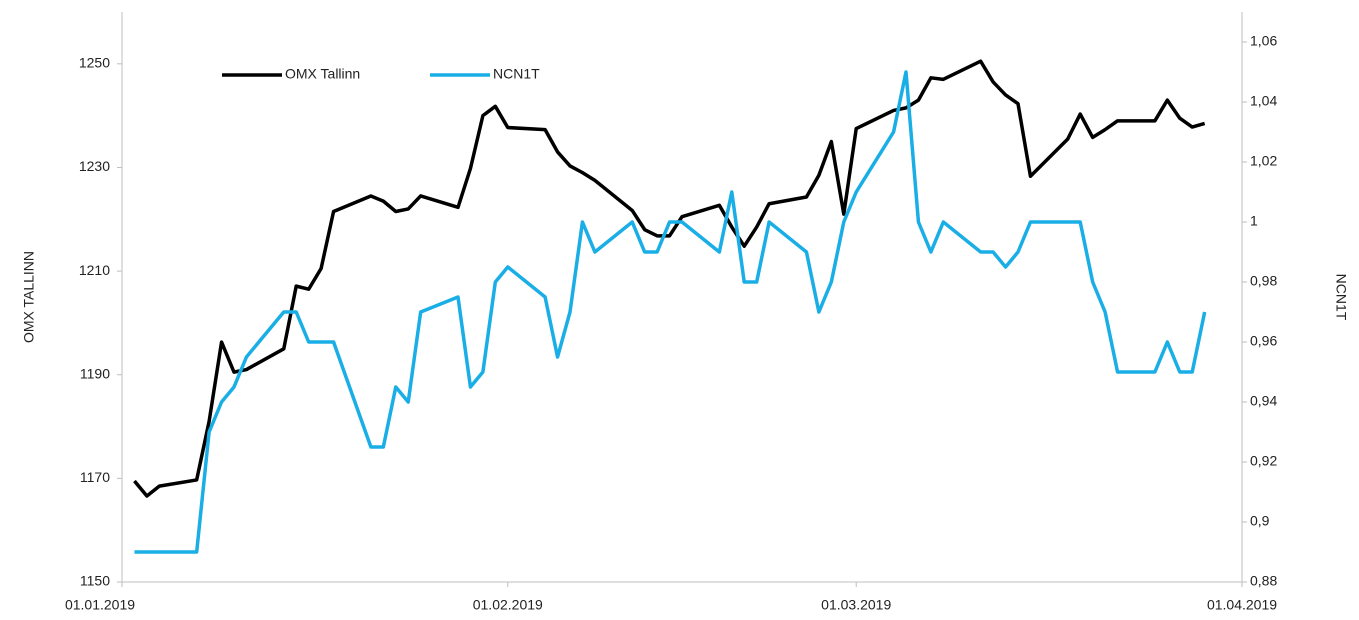 Image resolution: width=1359 pixels, height=620 pixels. Describe the element at coordinates (100, 605) in the screenshot. I see `x-tick-label: 01.01.2019` at that location.